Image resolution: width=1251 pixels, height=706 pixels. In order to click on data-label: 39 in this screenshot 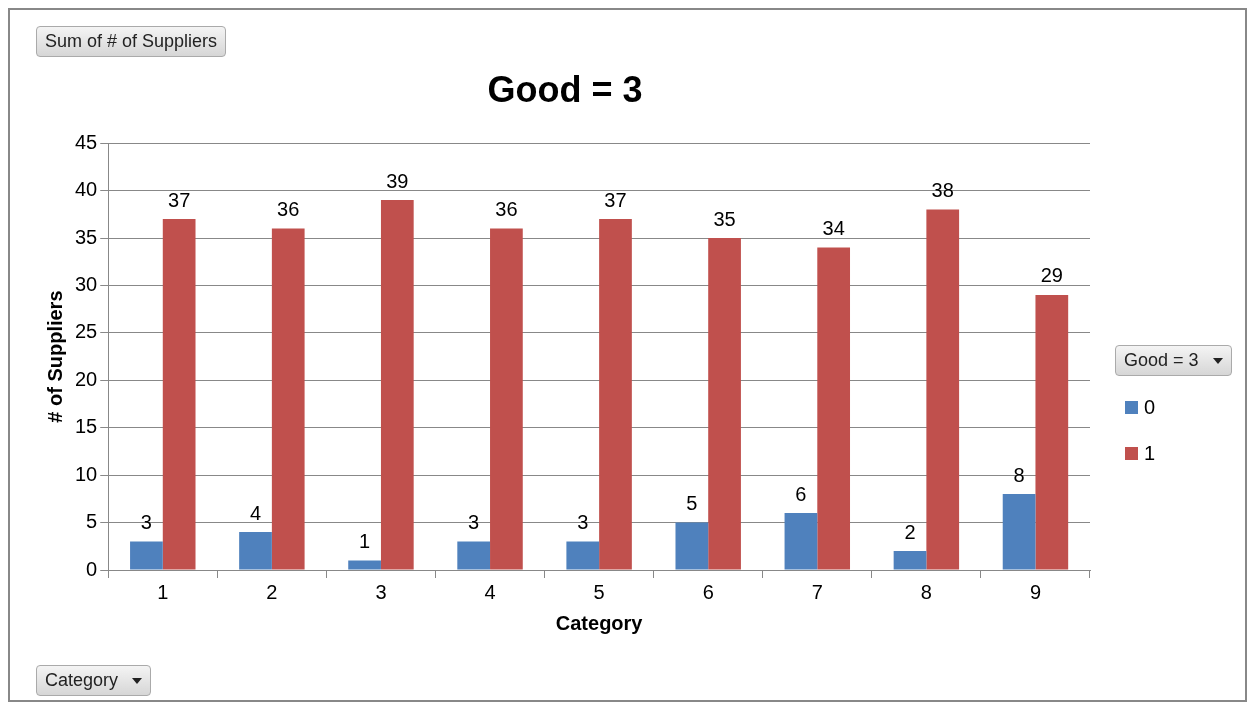, I will do `click(397, 180)`.